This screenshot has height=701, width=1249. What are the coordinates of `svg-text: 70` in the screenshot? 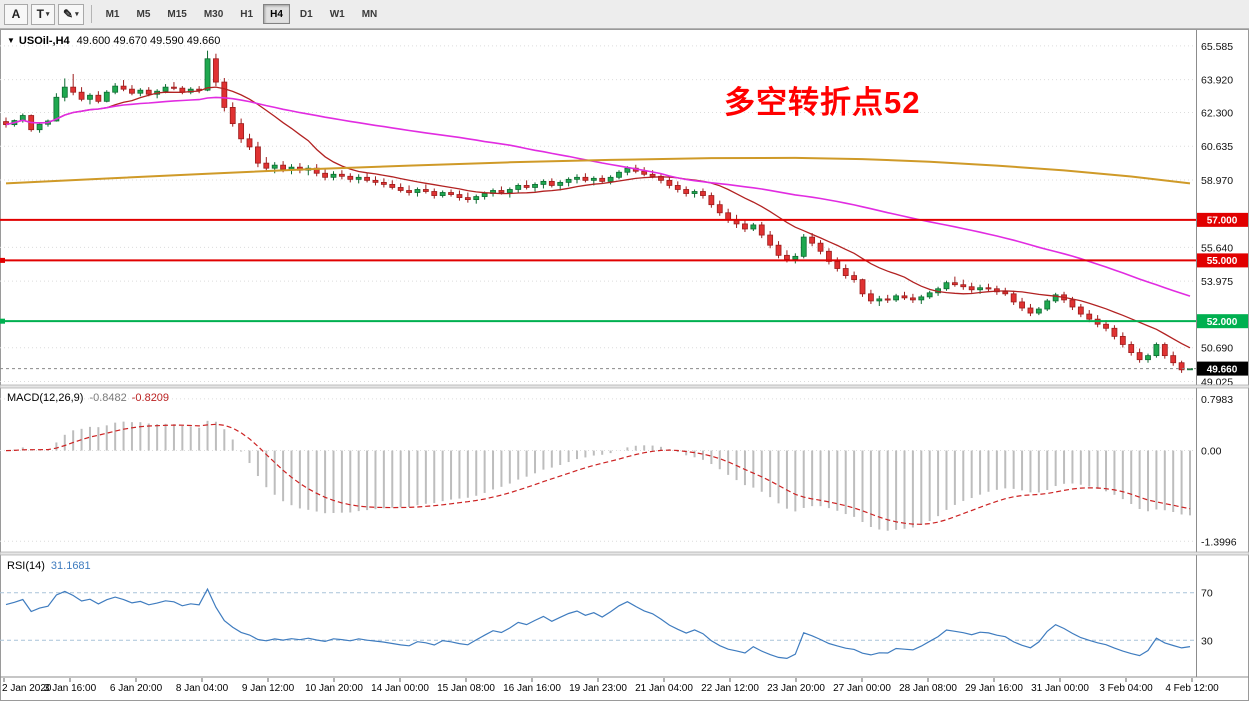 It's located at (1207, 594).